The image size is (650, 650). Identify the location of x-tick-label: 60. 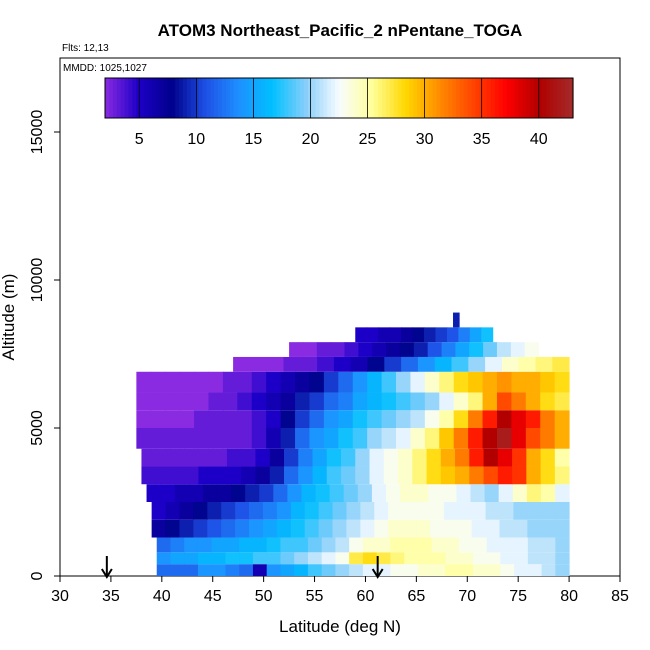
(366, 596).